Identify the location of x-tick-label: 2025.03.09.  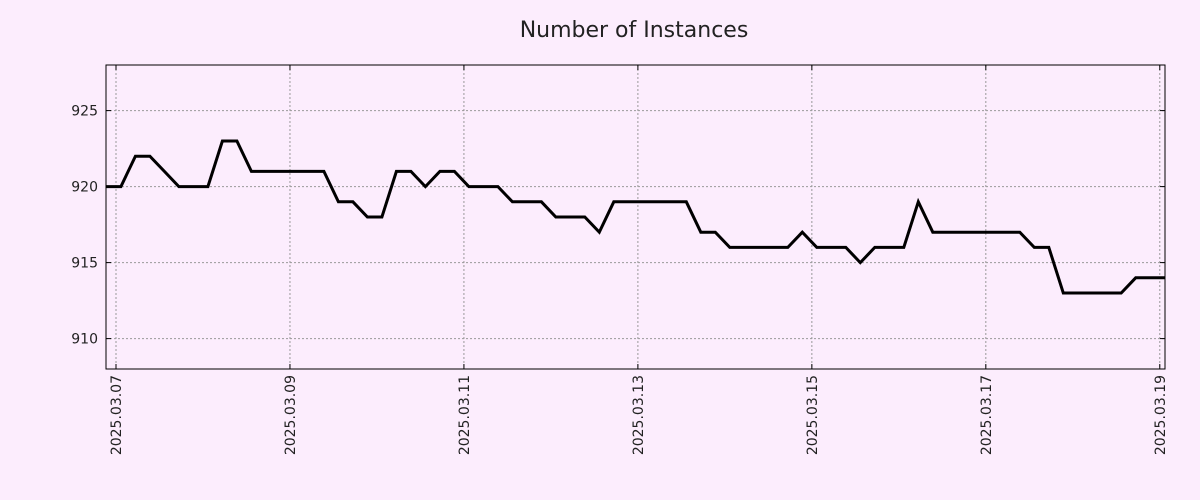
(291, 415).